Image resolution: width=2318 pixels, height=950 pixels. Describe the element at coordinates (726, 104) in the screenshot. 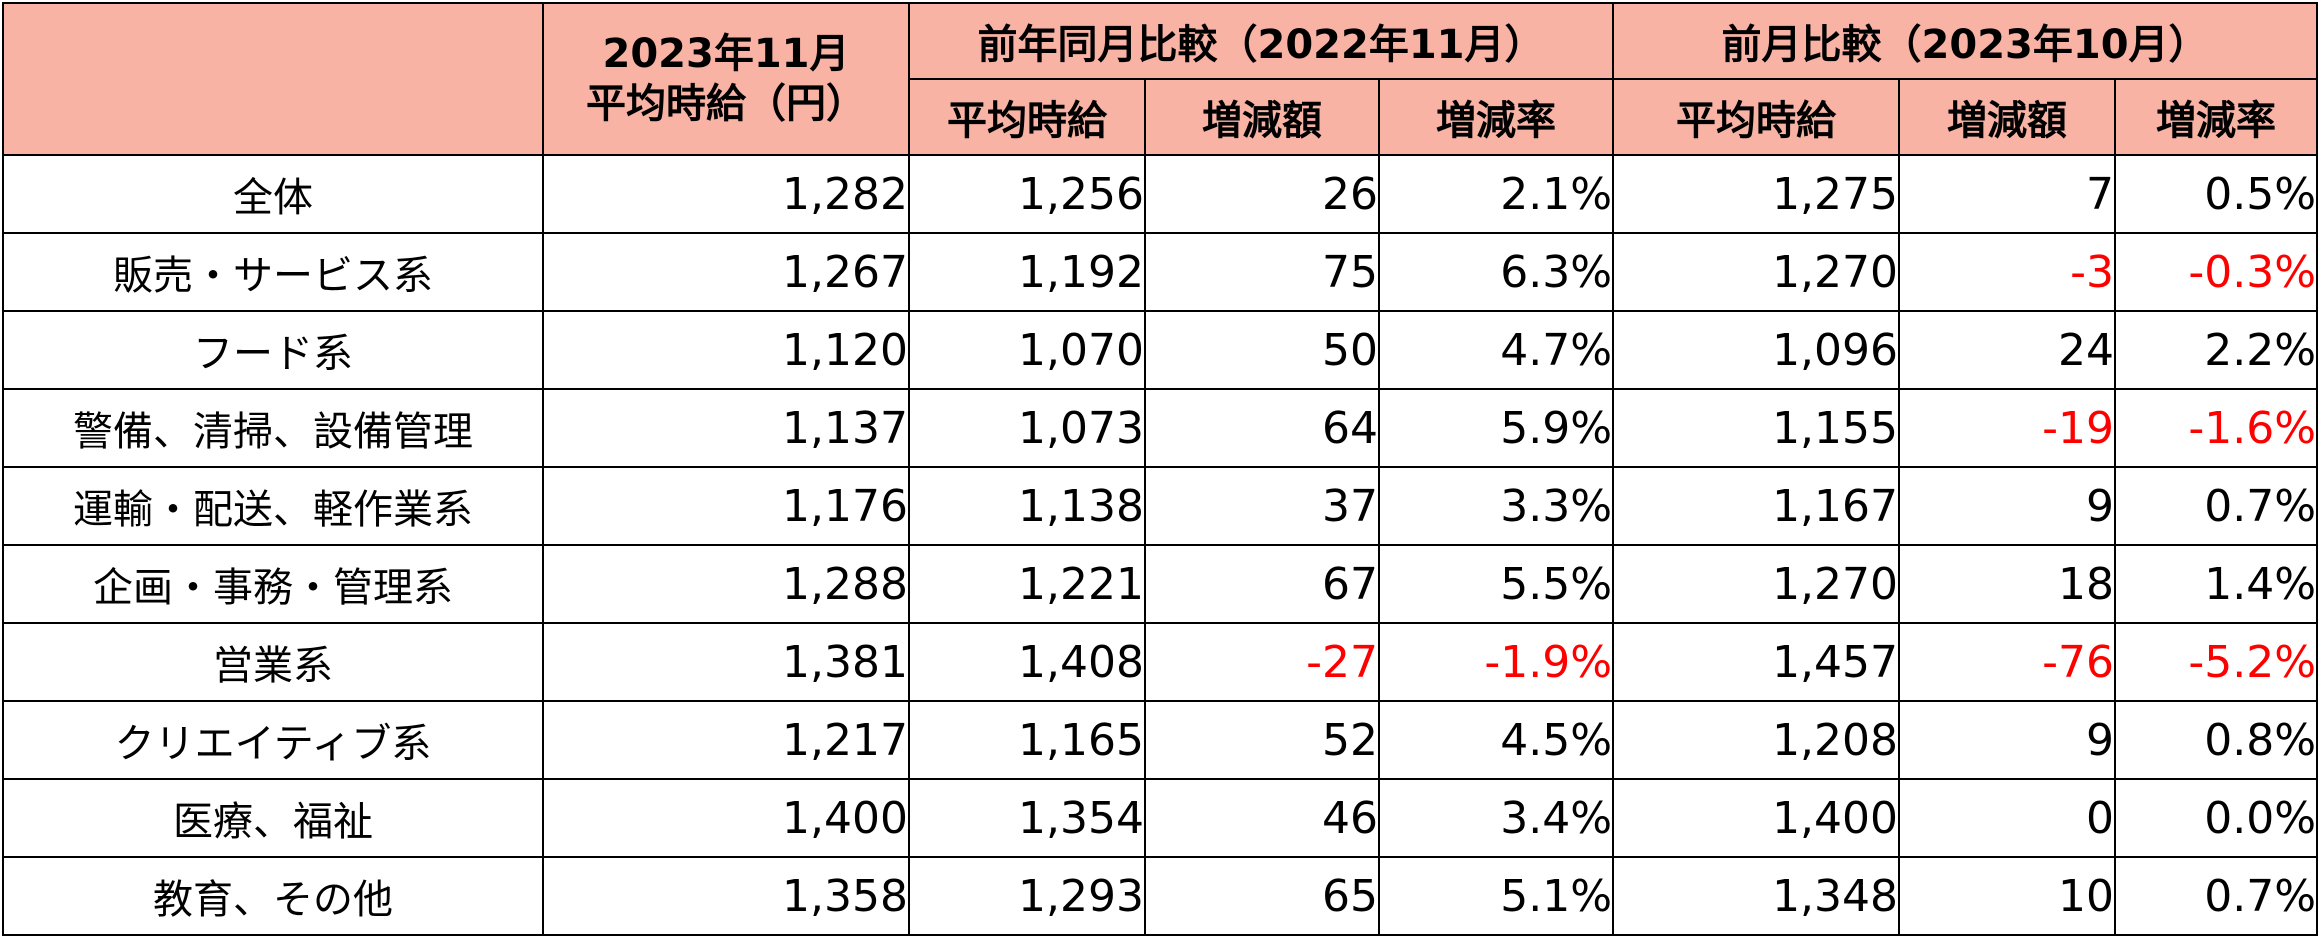

I see `header-current-avg-label: 平均時給（円）` at that location.